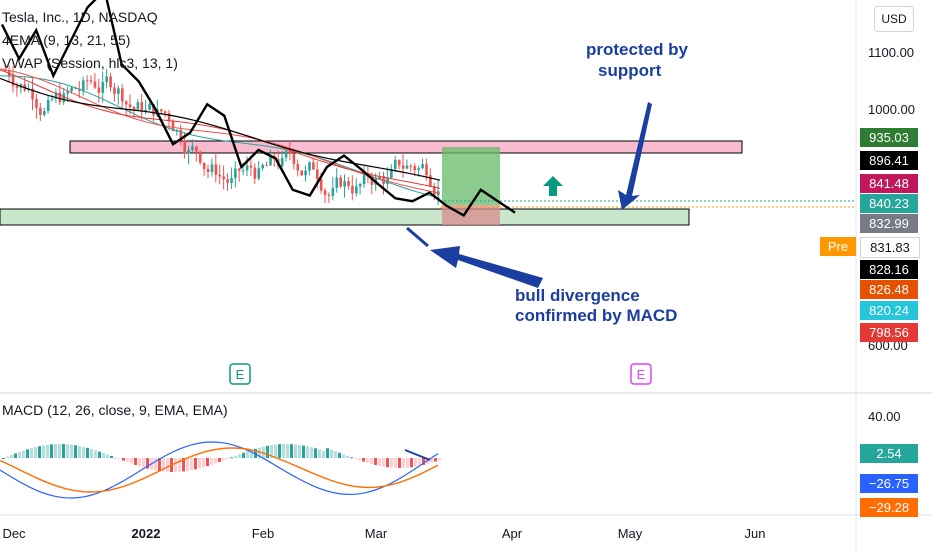  What do you see at coordinates (889, 507) in the screenshot?
I see `macd-tag: −29.28` at bounding box center [889, 507].